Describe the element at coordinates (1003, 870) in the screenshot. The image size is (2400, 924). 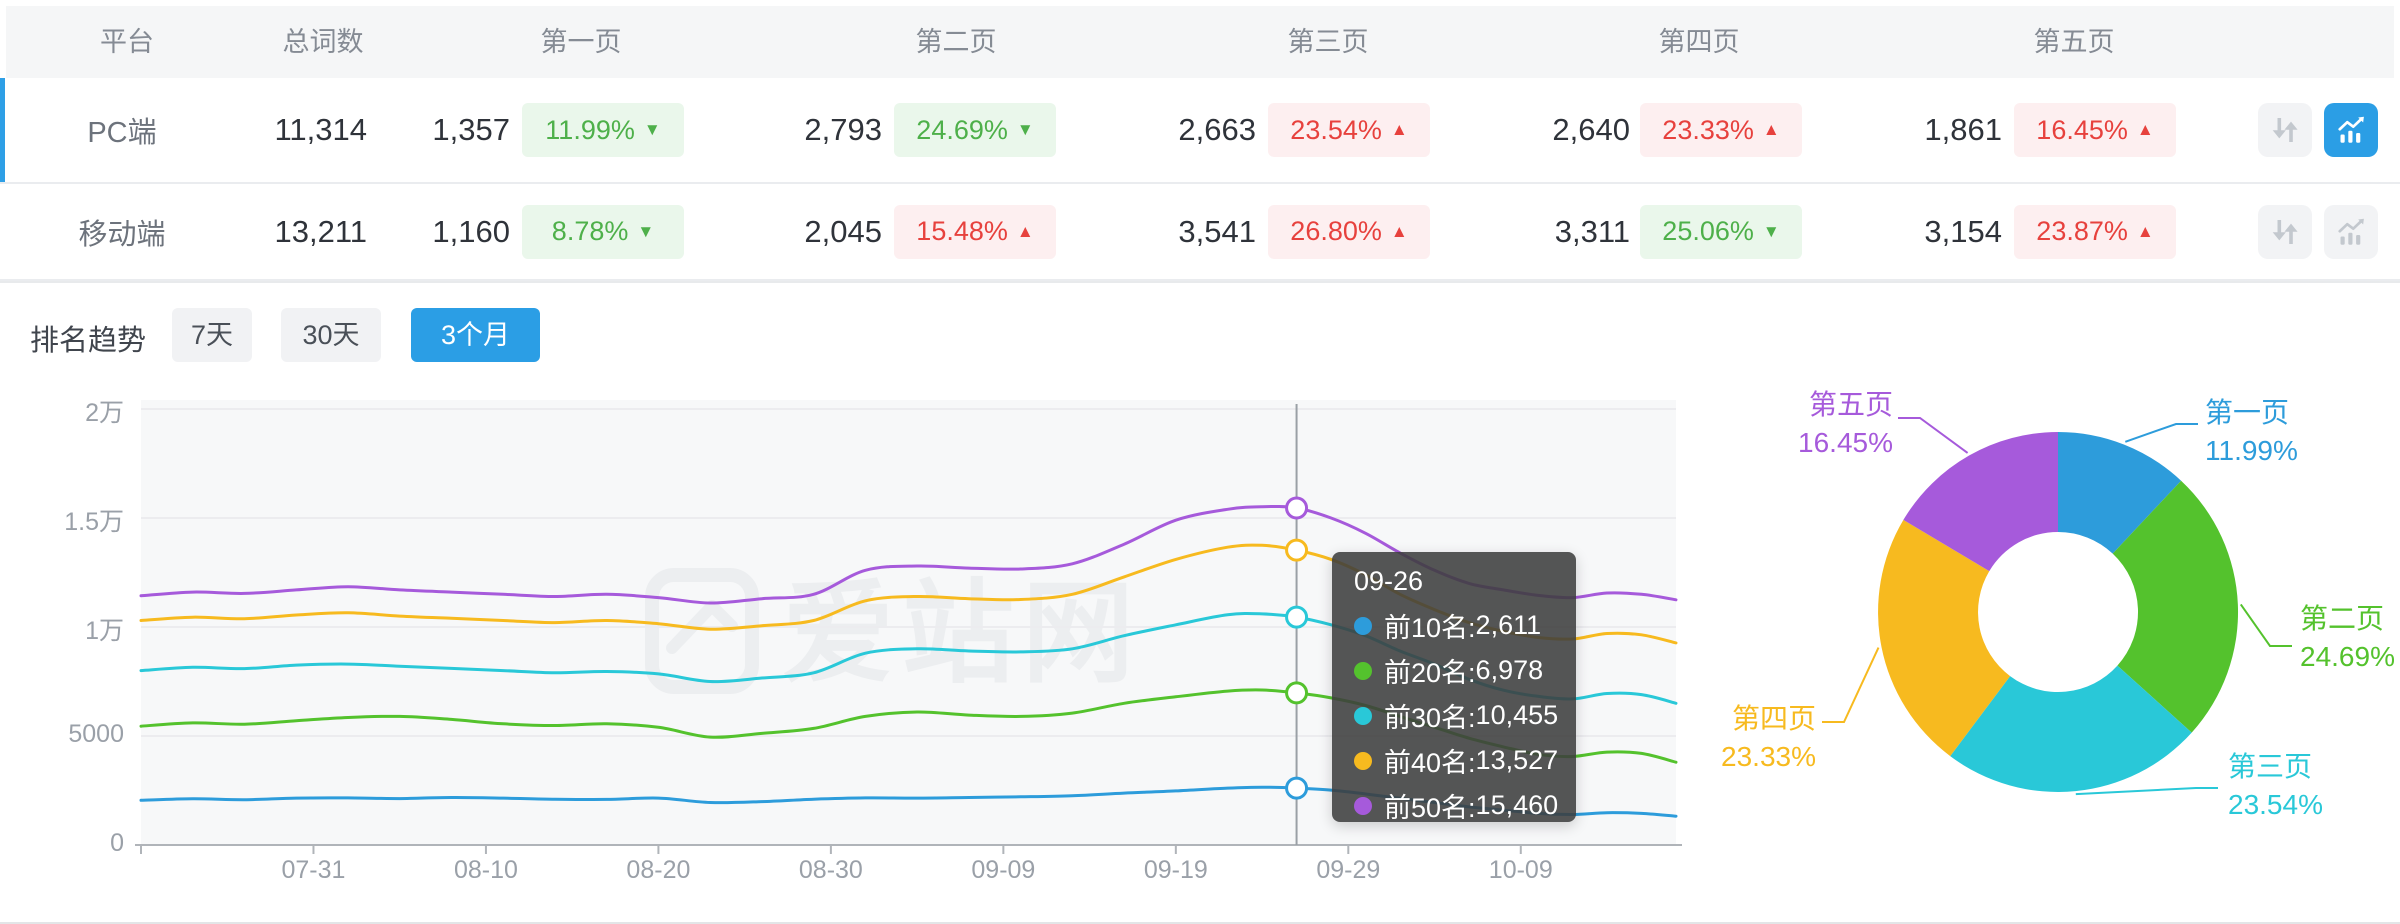
I see `x-tick-label: 09-09` at that location.